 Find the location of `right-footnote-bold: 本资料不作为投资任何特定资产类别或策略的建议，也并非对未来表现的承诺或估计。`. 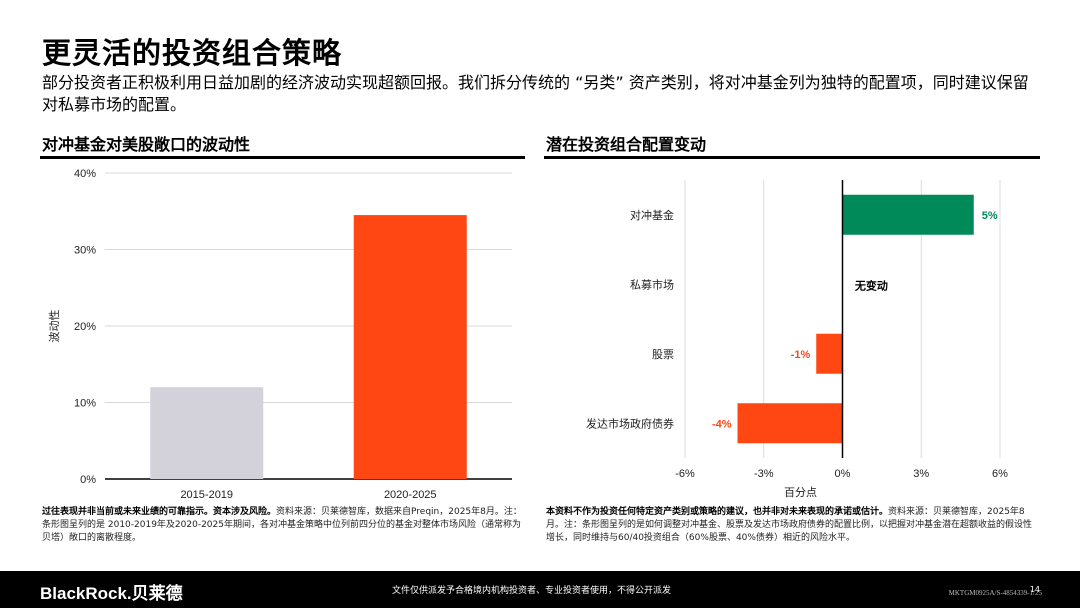

right-footnote-bold: 本资料不作为投资任何特定资产类别或策略的建议，也并非对未来表现的承诺或估计。 is located at coordinates (717, 512).